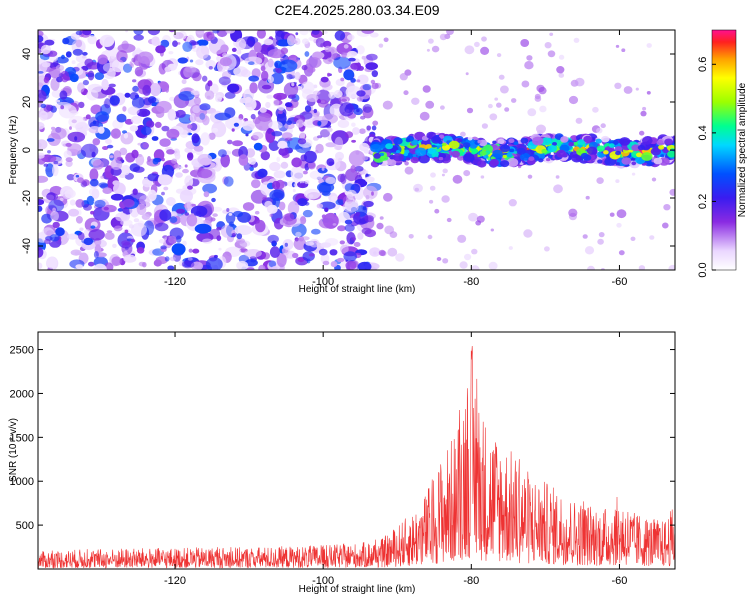 This screenshot has width=750, height=600. Describe the element at coordinates (742, 149) in the screenshot. I see `colorbar-label: Normalized spectral amplitude` at that location.